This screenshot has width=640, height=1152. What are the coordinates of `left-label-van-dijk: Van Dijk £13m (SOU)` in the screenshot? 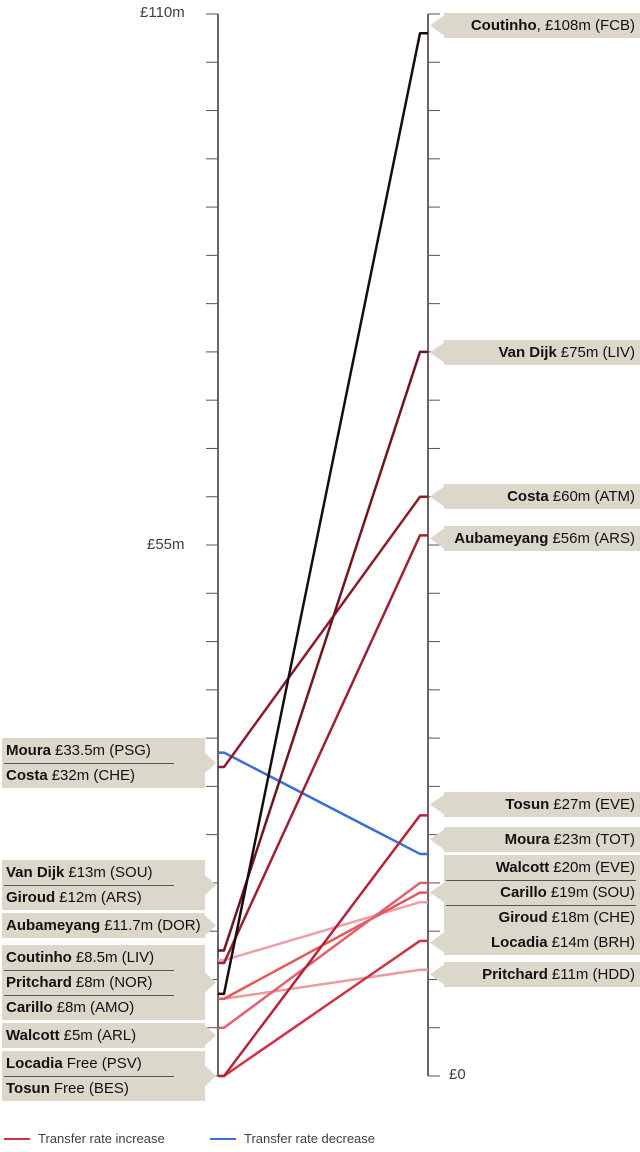 It's located at (103, 872).